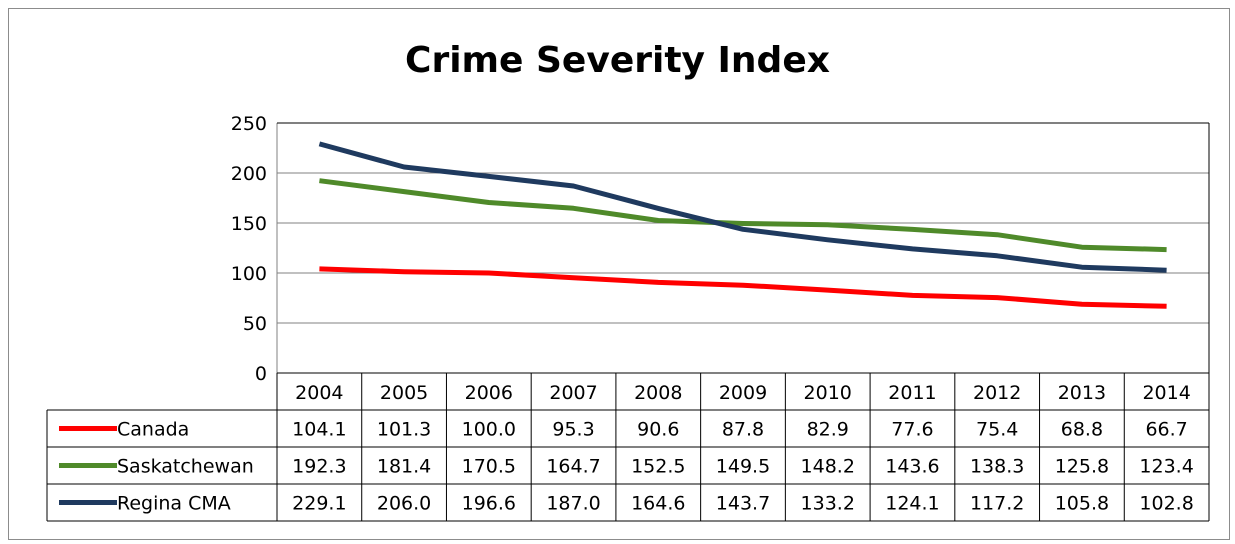 This screenshot has height=544, width=1235. I want to click on data-cell: 149.5, so click(743, 467).